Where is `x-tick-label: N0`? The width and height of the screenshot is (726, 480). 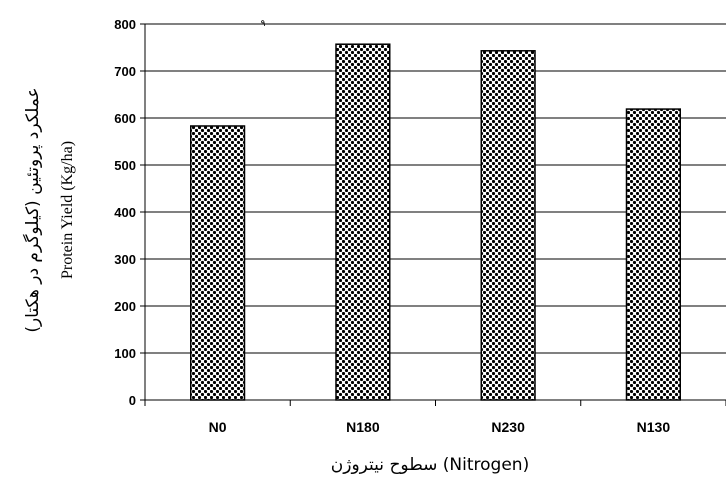 x-tick-label: N0 is located at coordinates (218, 427).